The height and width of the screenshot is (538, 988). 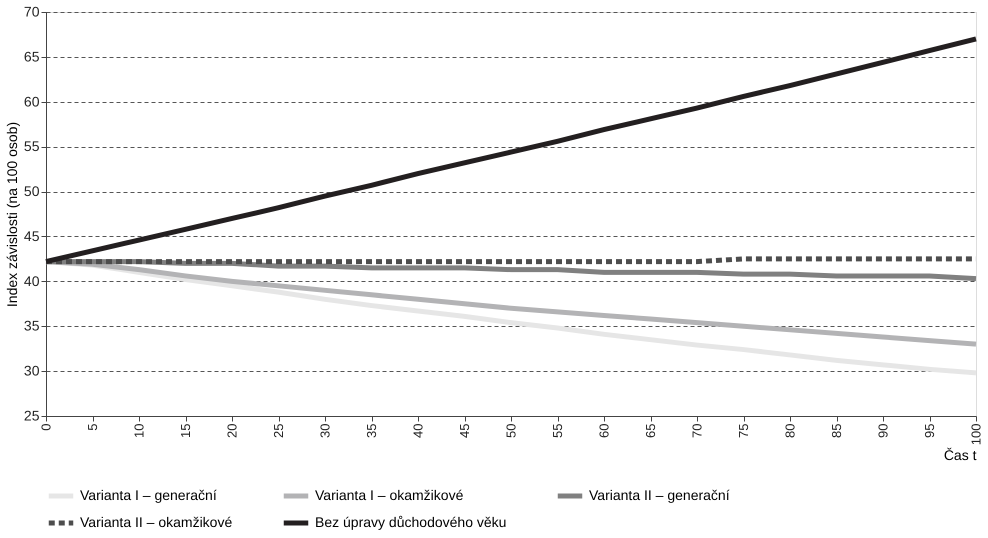 I want to click on x-tick-label: 50, so click(x=511, y=431).